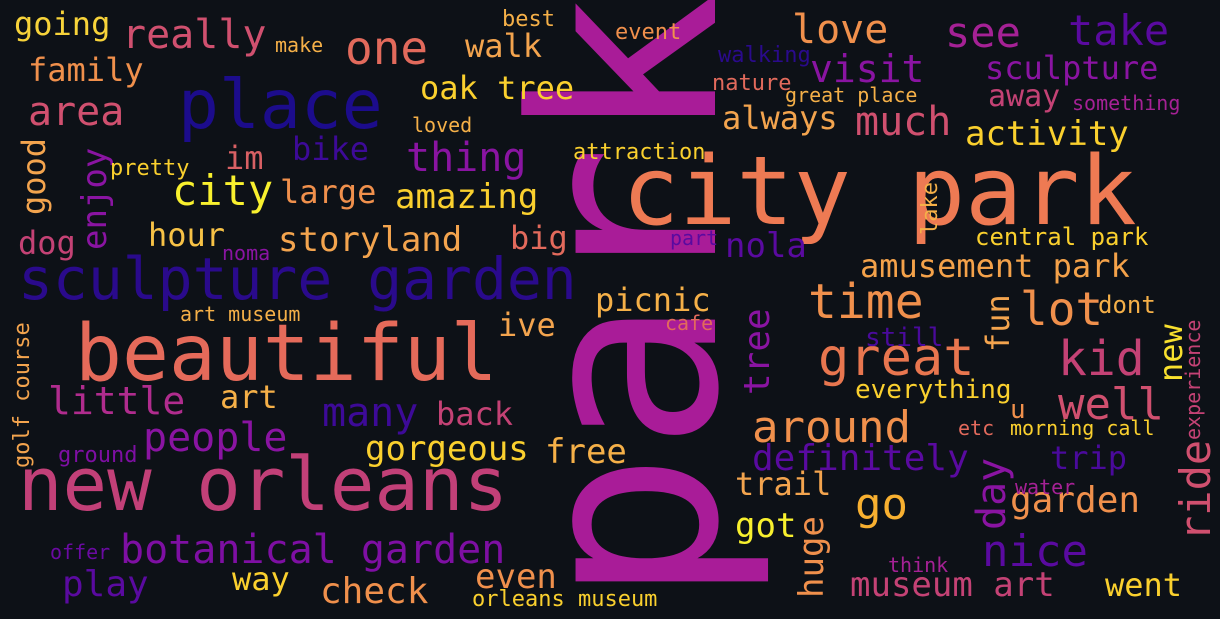 The width and height of the screenshot is (1220, 619). What do you see at coordinates (766, 526) in the screenshot?
I see `word-got: got` at bounding box center [766, 526].